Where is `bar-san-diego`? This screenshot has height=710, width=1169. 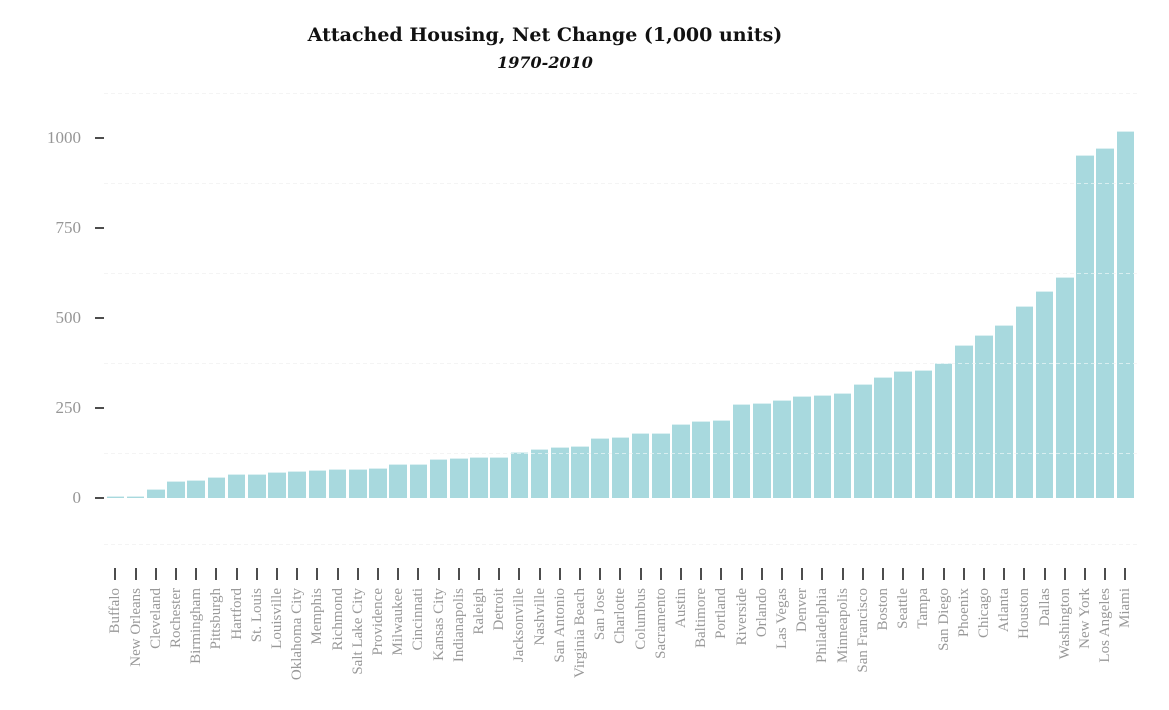 bar-san-diego is located at coordinates (943, 430).